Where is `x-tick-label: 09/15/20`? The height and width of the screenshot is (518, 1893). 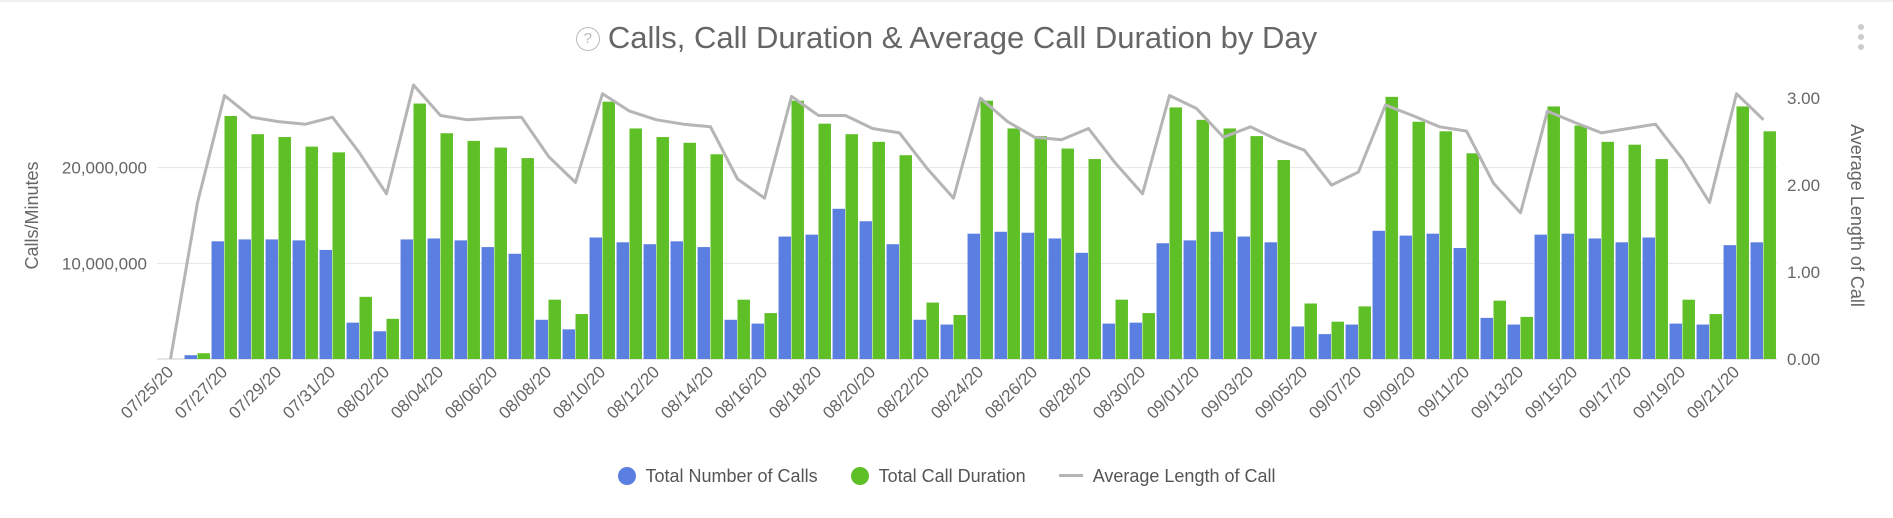 x-tick-label: 09/15/20 is located at coordinates (1551, 392).